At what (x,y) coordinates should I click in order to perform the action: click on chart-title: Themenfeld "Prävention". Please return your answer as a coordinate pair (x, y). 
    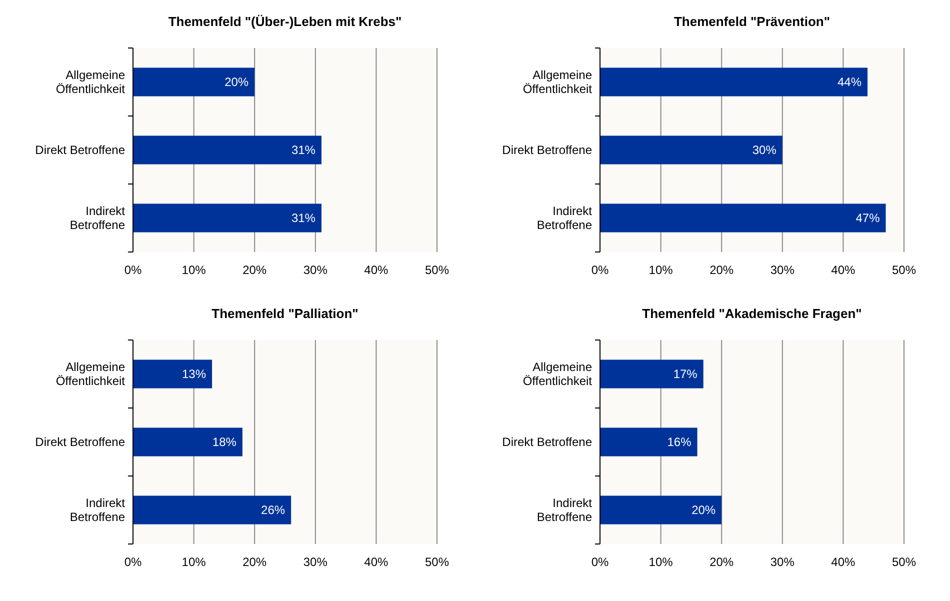
    Looking at the image, I should click on (752, 21).